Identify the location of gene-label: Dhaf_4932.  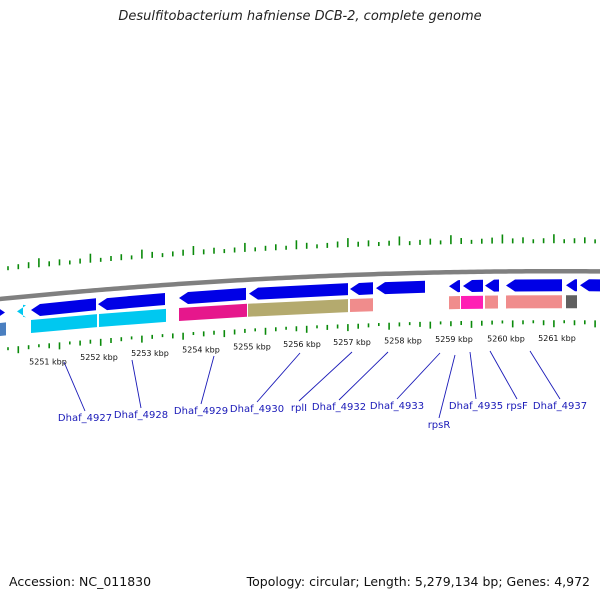
(339, 407).